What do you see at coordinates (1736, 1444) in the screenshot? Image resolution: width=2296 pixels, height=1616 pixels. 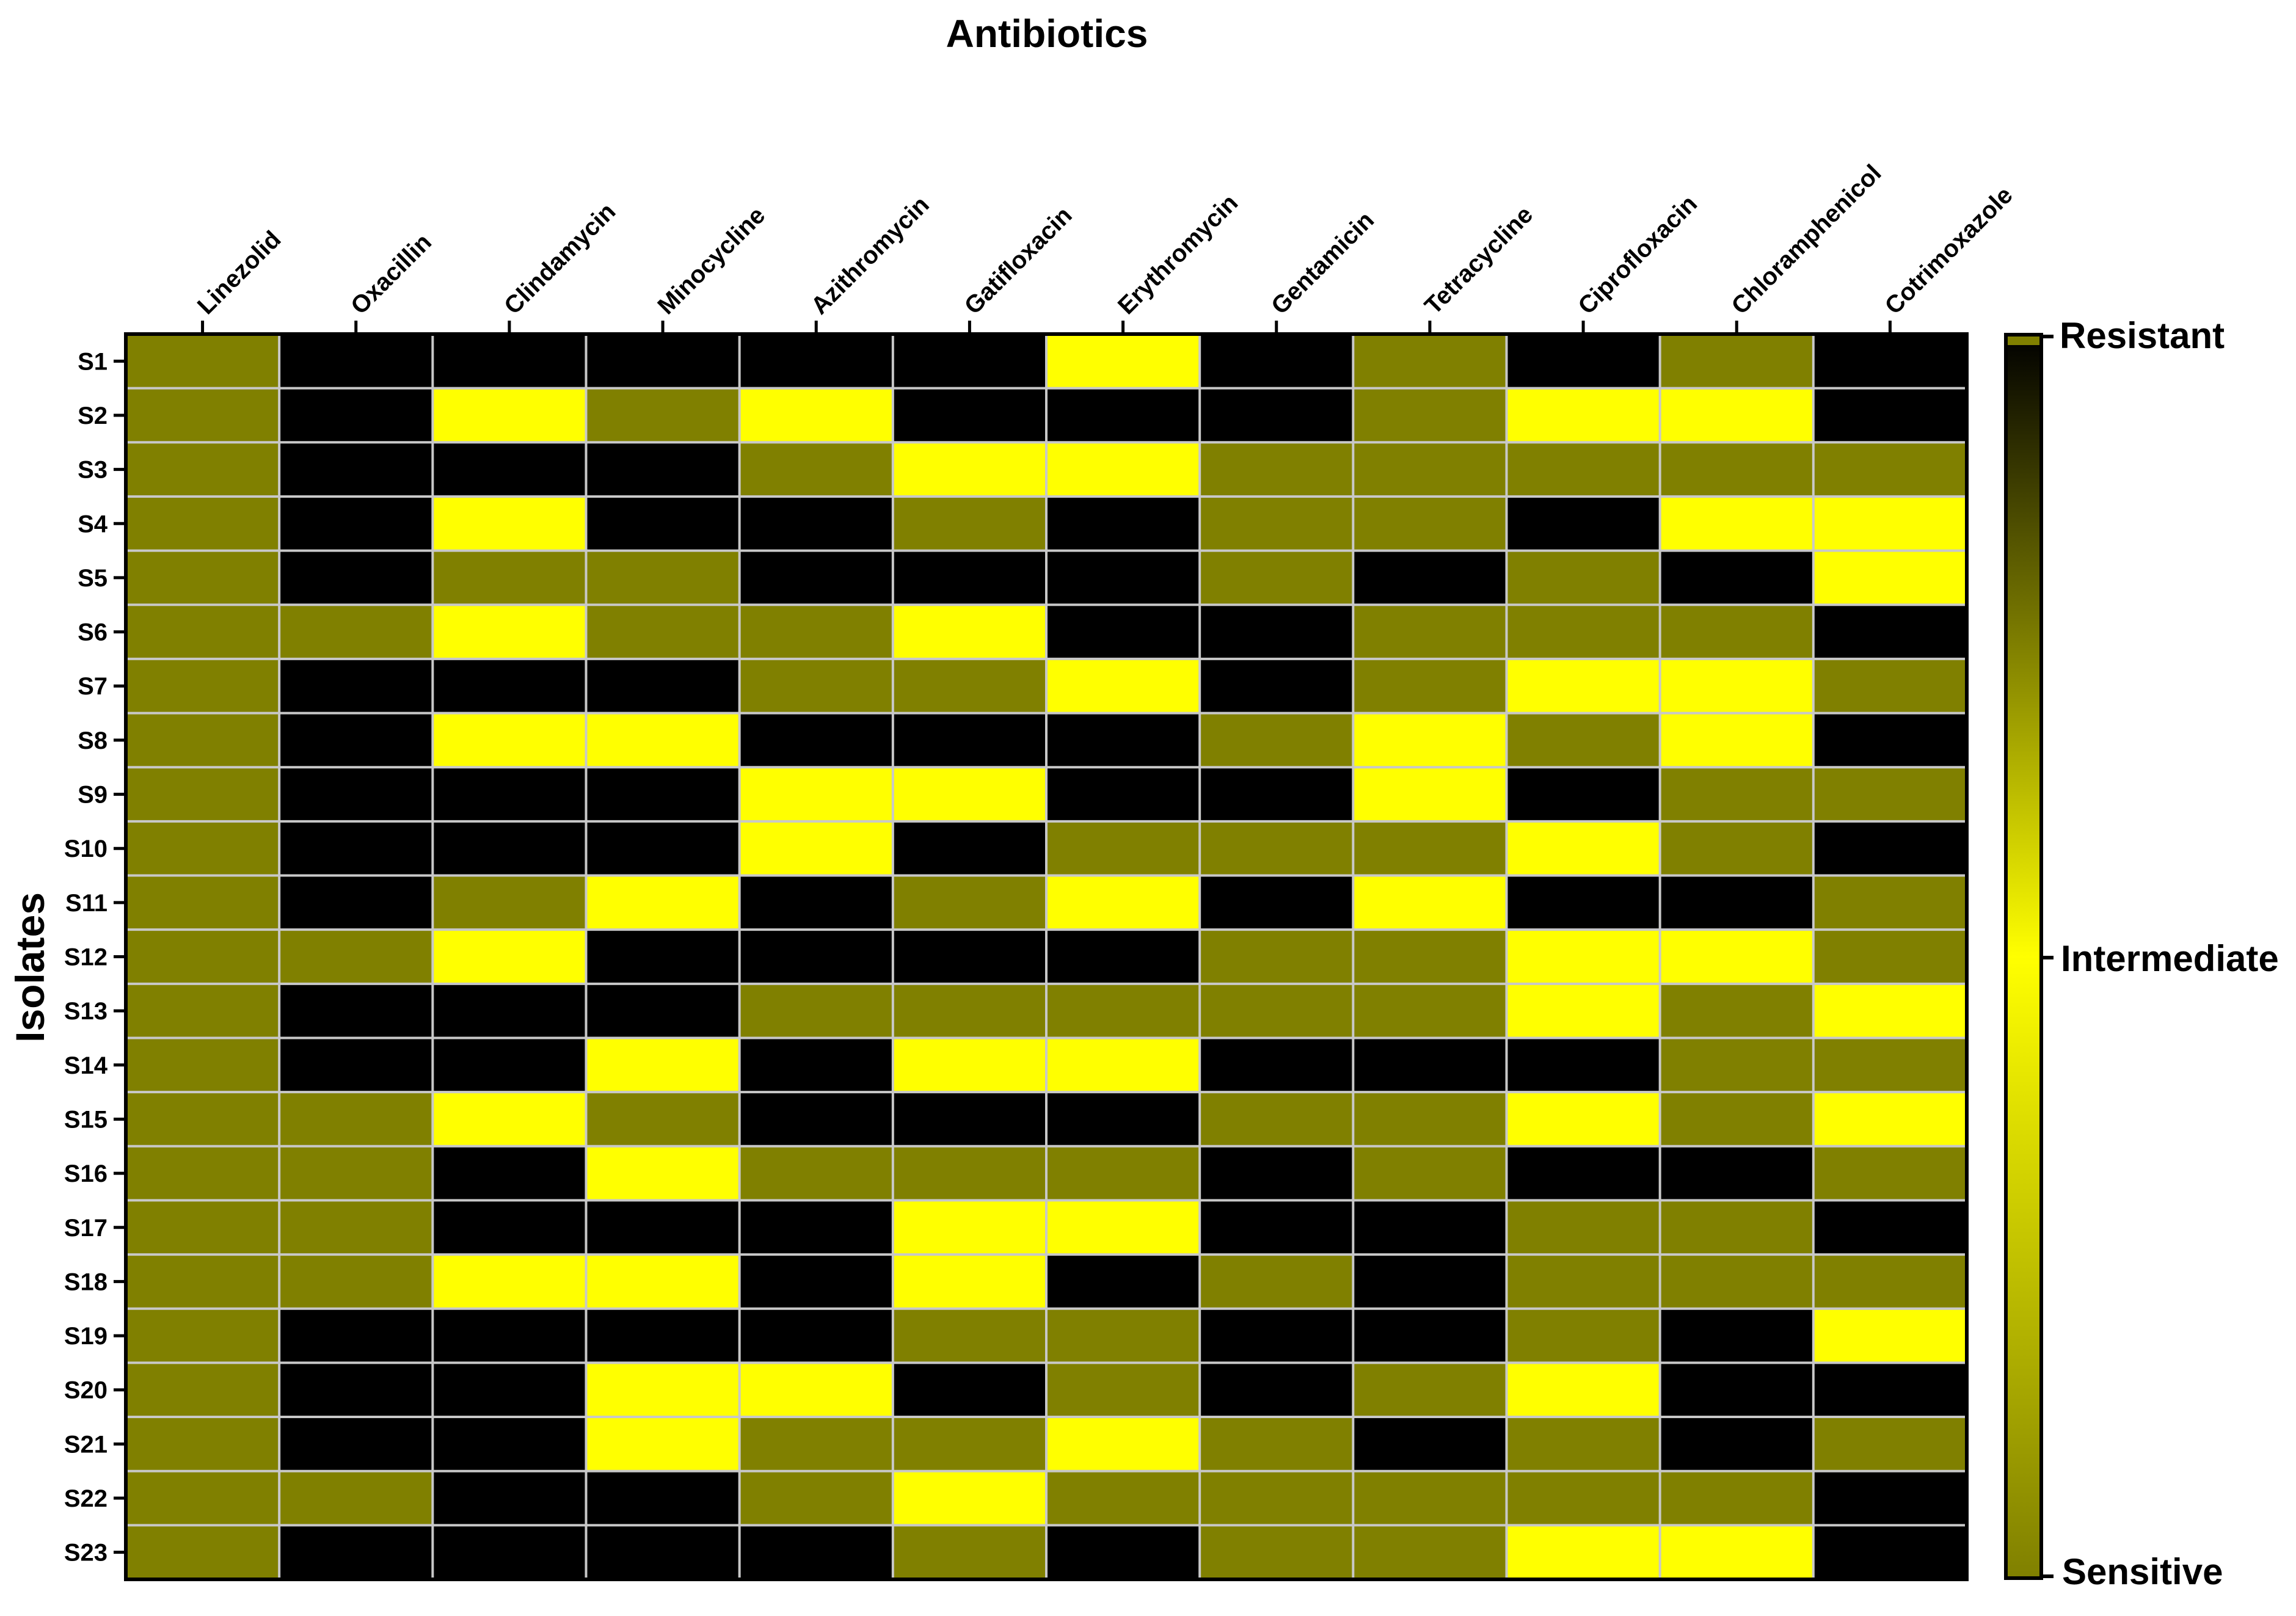 I see `heatmap-cell-s21-chloramphenicol` at bounding box center [1736, 1444].